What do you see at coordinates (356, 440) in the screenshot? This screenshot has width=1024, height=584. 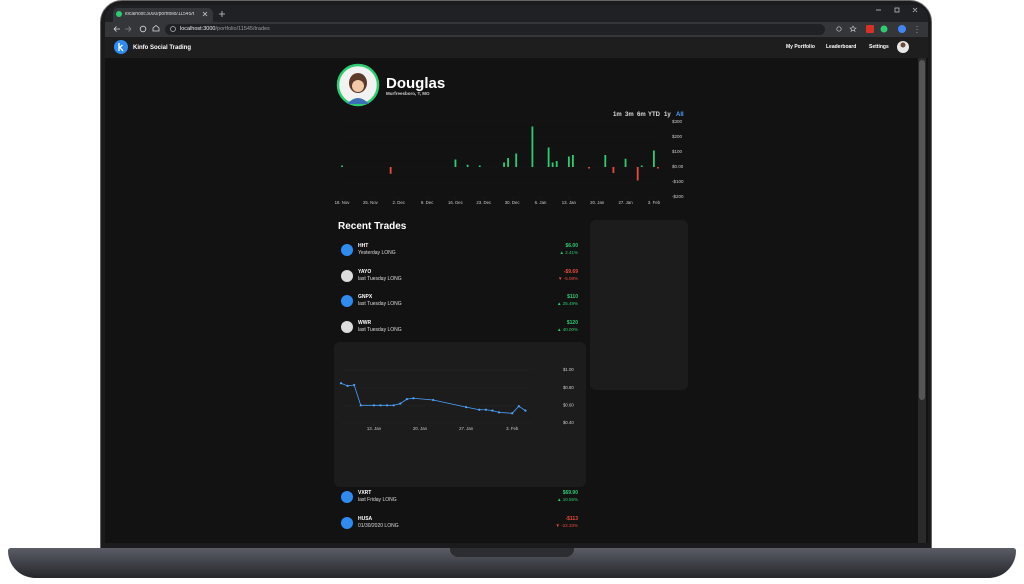 I see `fill-date: 01/17/2020` at bounding box center [356, 440].